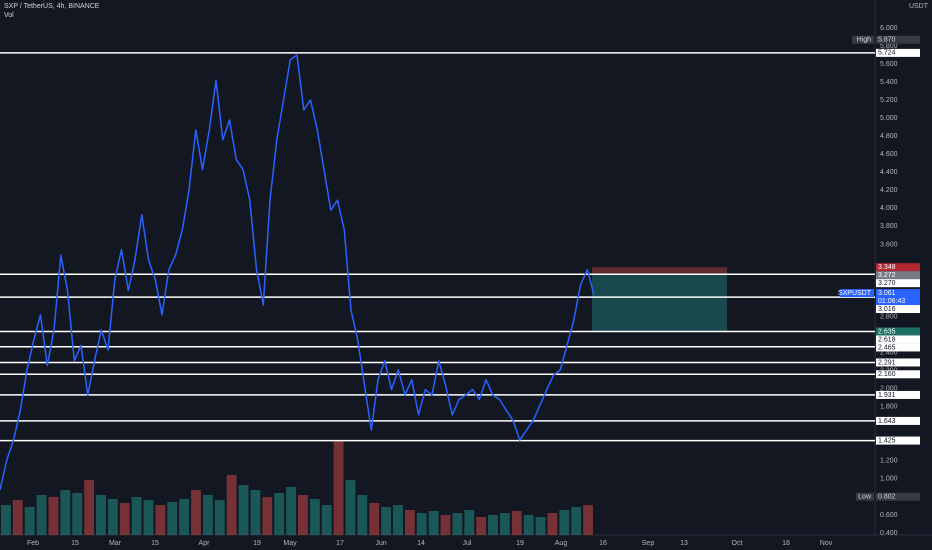 The image size is (932, 550). I want to click on x-tick-label: Nov, so click(826, 543).